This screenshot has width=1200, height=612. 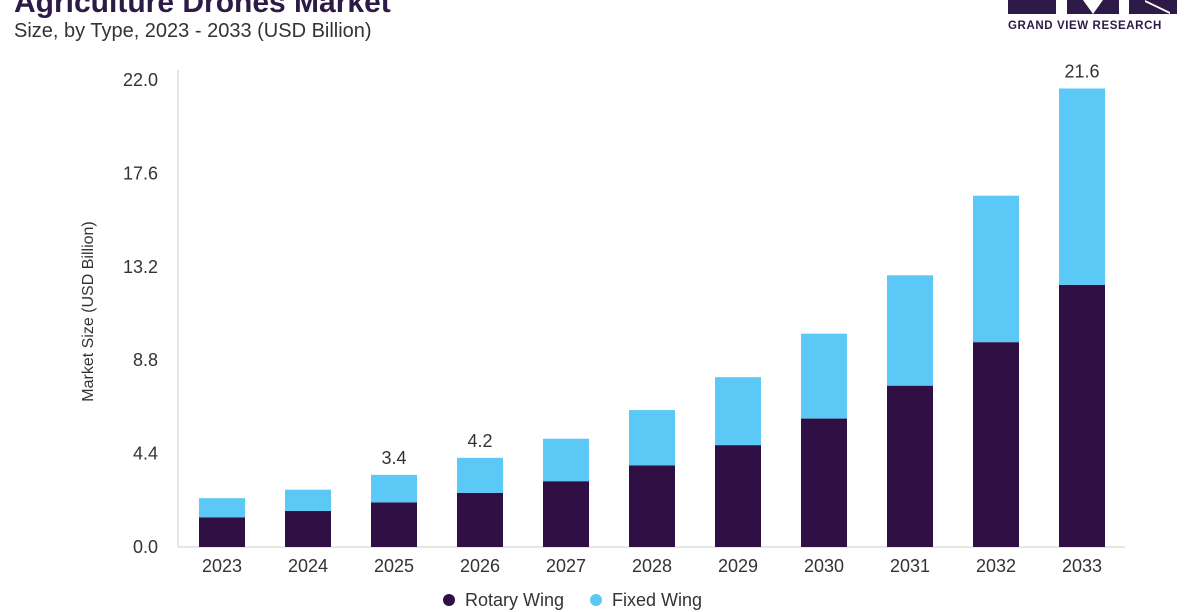 What do you see at coordinates (596, 600) in the screenshot?
I see `legend-swatch-fixed-wing` at bounding box center [596, 600].